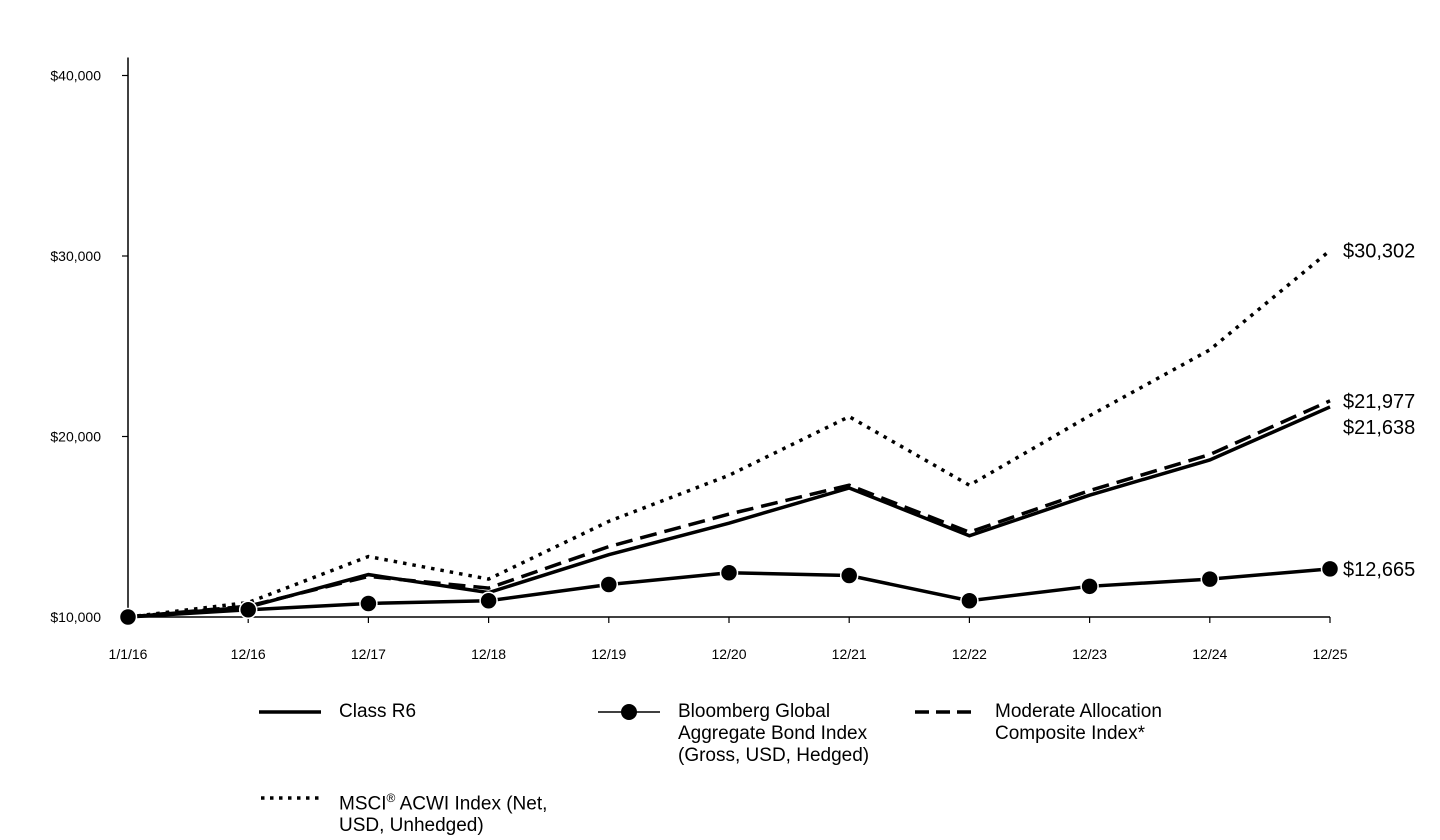 This screenshot has width=1440, height=840. I want to click on y-tick-label: $20,000, so click(75, 437).